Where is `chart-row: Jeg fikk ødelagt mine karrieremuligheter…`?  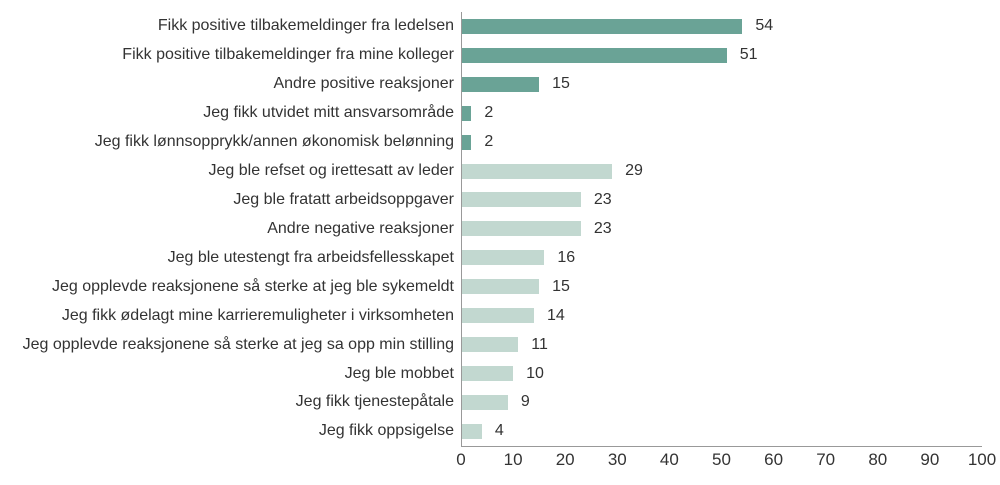
chart-row: Jeg fikk ødelagt mine karrieremuligheter… is located at coordinates (491, 315).